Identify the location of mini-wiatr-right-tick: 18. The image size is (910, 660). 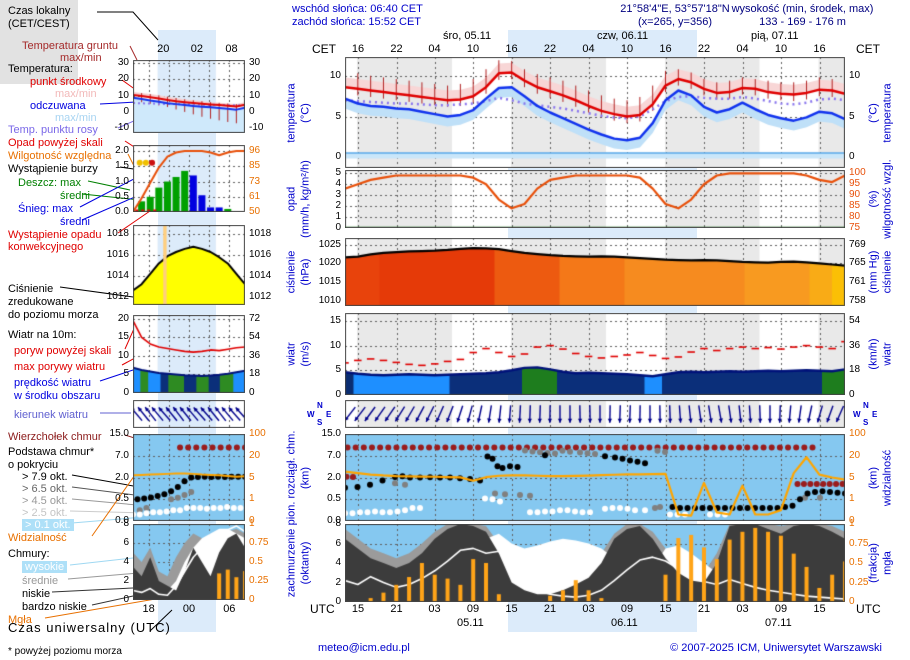
(255, 374).